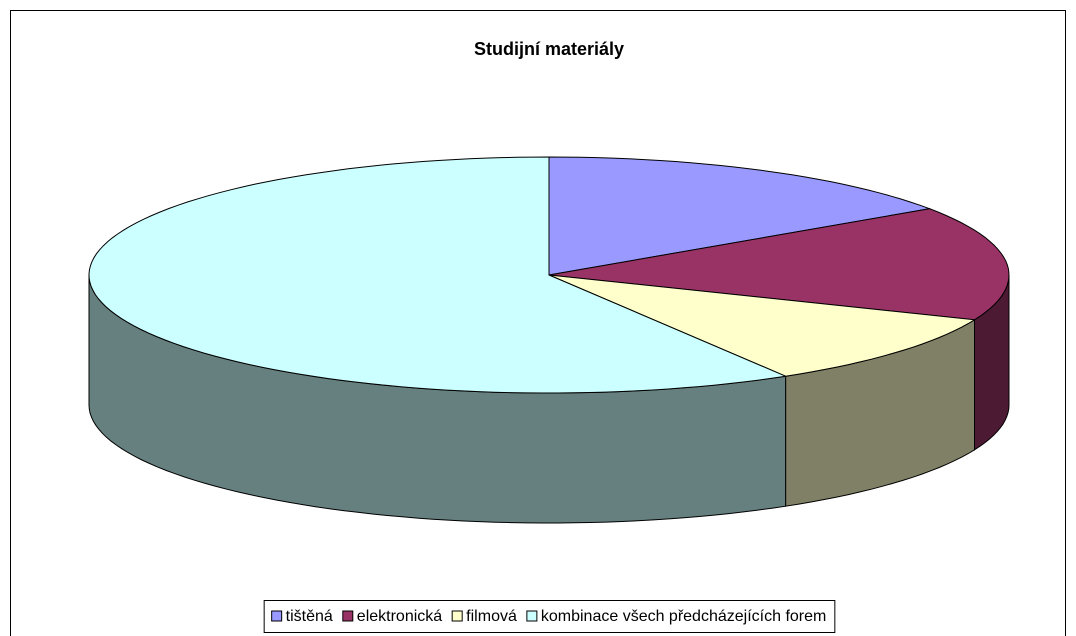  Describe the element at coordinates (491, 616) in the screenshot. I see `legend-label: filmová` at that location.